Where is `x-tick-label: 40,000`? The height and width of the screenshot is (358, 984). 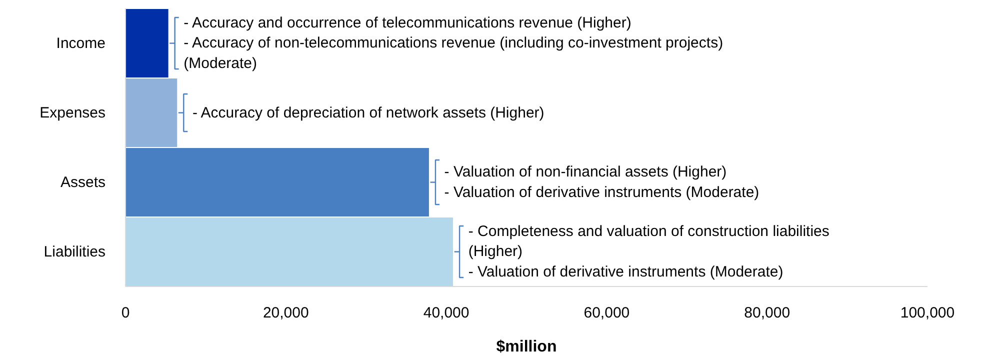 x-tick-label: 40,000 is located at coordinates (446, 313).